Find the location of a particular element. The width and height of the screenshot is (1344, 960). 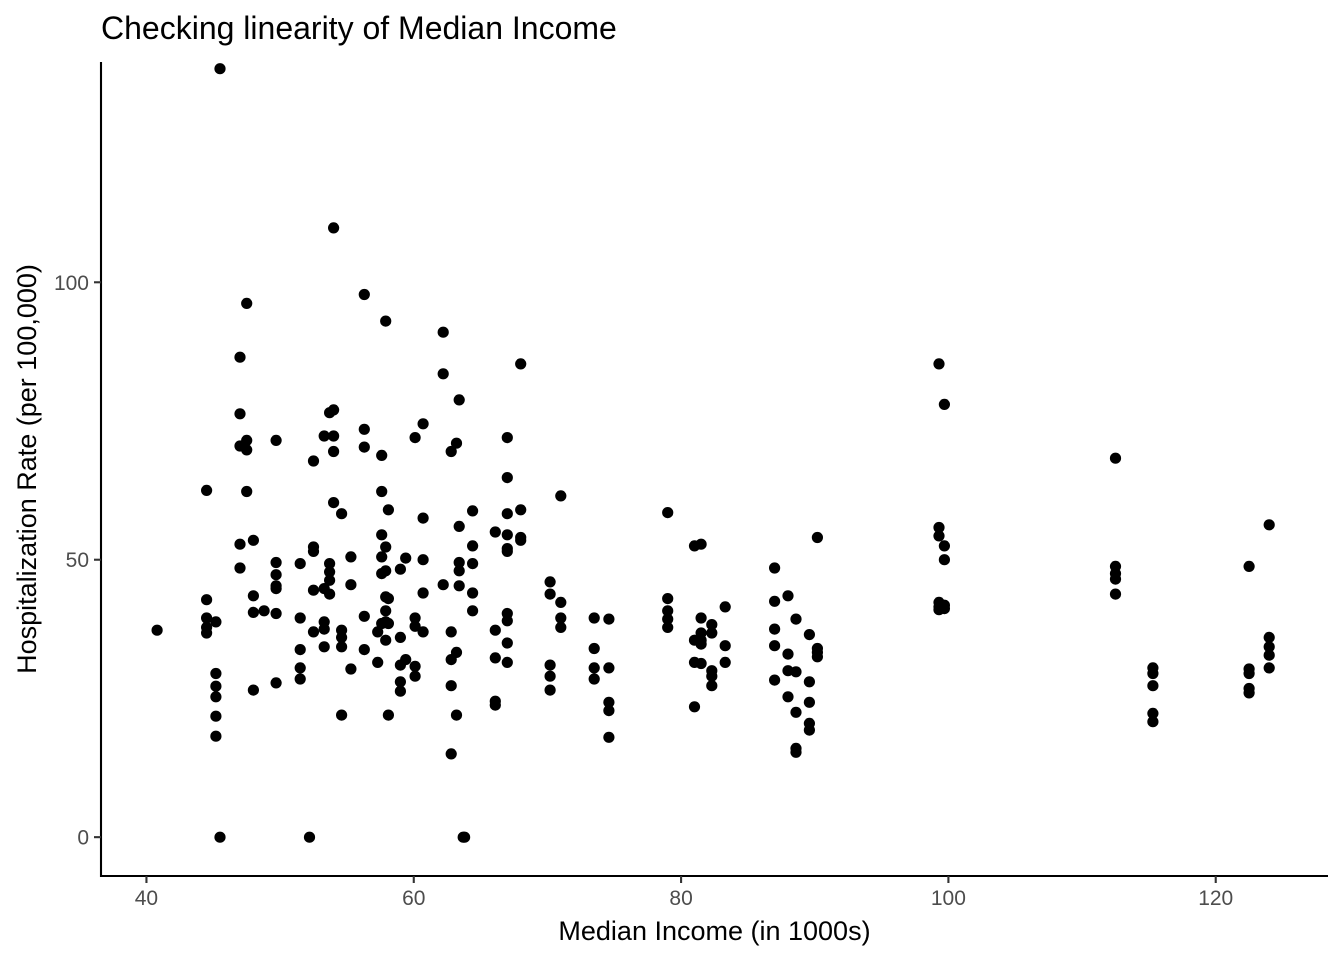

chart-title: Checking linearity of Median Income is located at coordinates (359, 28).